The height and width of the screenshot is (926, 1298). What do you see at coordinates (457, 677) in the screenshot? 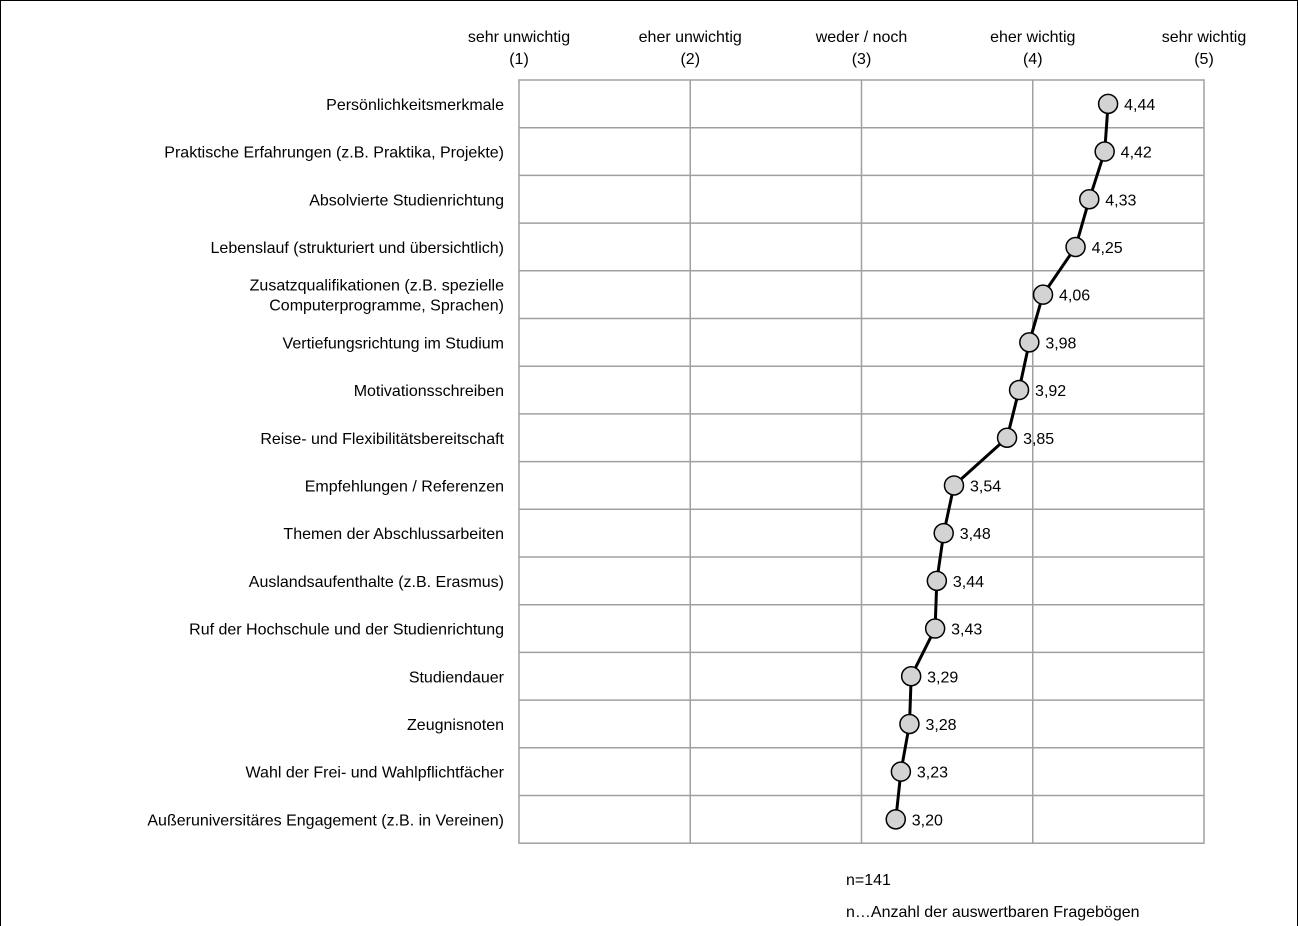
I see `category-label: Studiendauer` at bounding box center [457, 677].